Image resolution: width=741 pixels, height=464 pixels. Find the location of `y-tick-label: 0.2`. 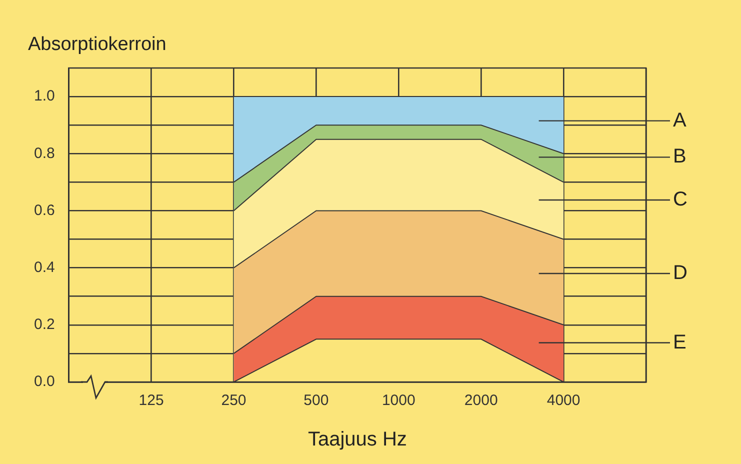

y-tick-label: 0.2 is located at coordinates (44, 325).